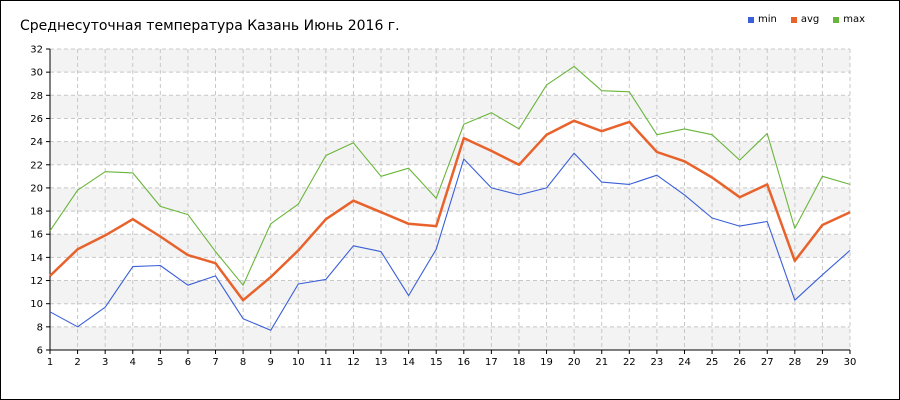 This screenshot has width=900, height=400. What do you see at coordinates (36, 188) in the screenshot?
I see `y-tick-label: 20` at bounding box center [36, 188].